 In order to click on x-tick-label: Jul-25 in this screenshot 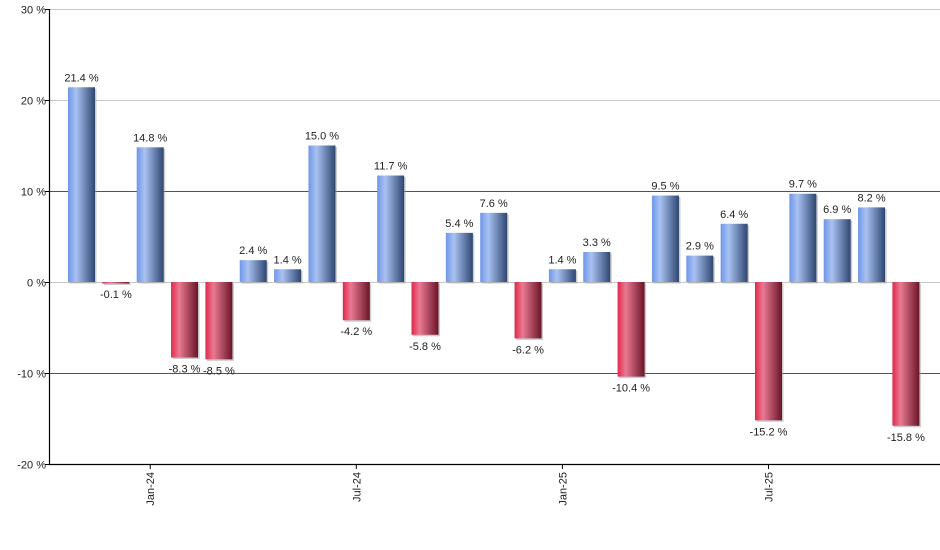, I will do `click(770, 487)`.